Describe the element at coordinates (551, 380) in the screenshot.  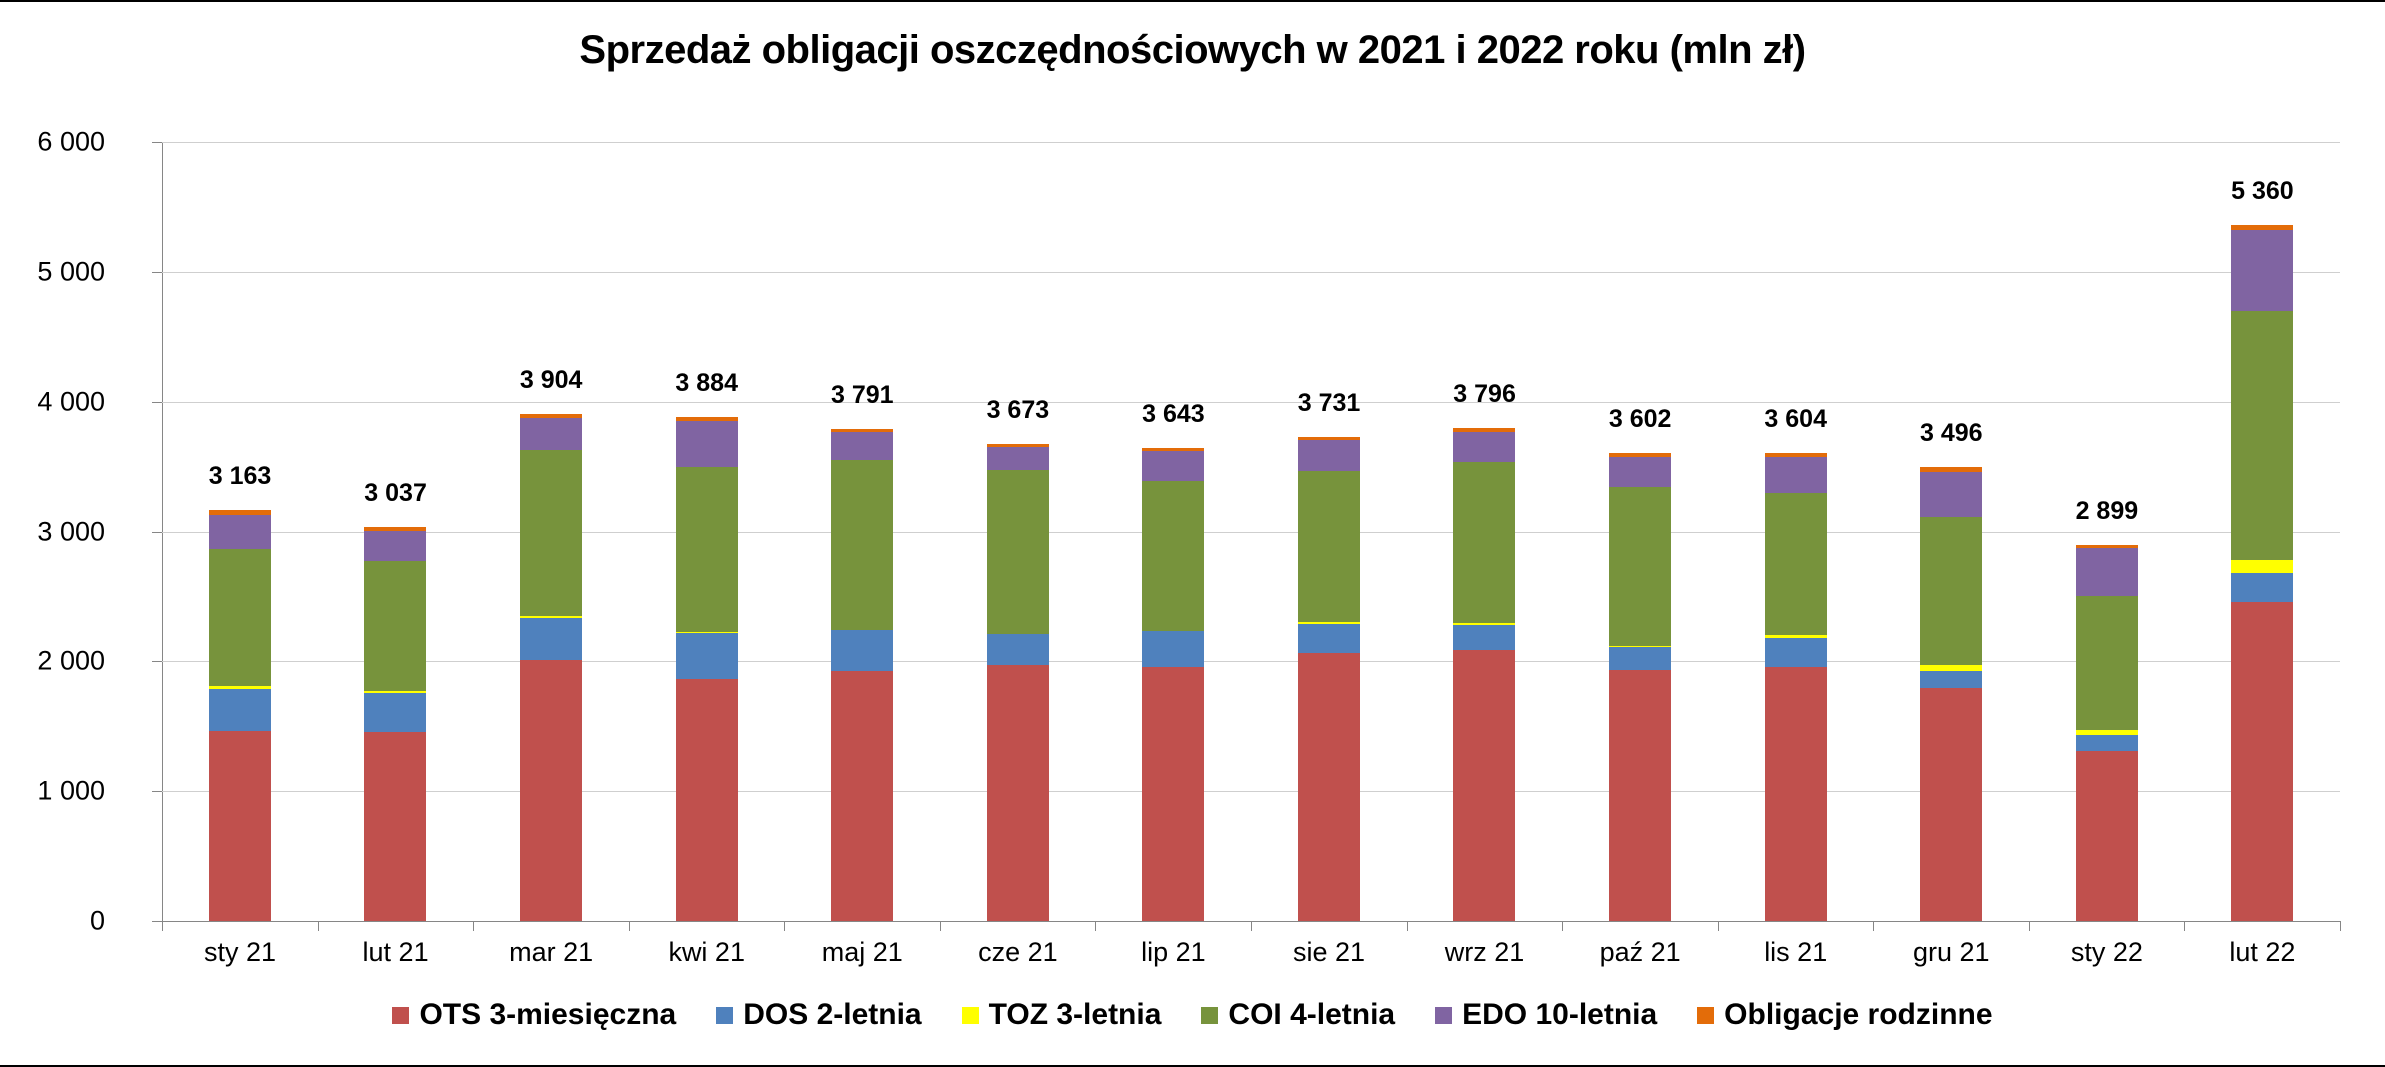
I see `total-label: 3 904` at that location.